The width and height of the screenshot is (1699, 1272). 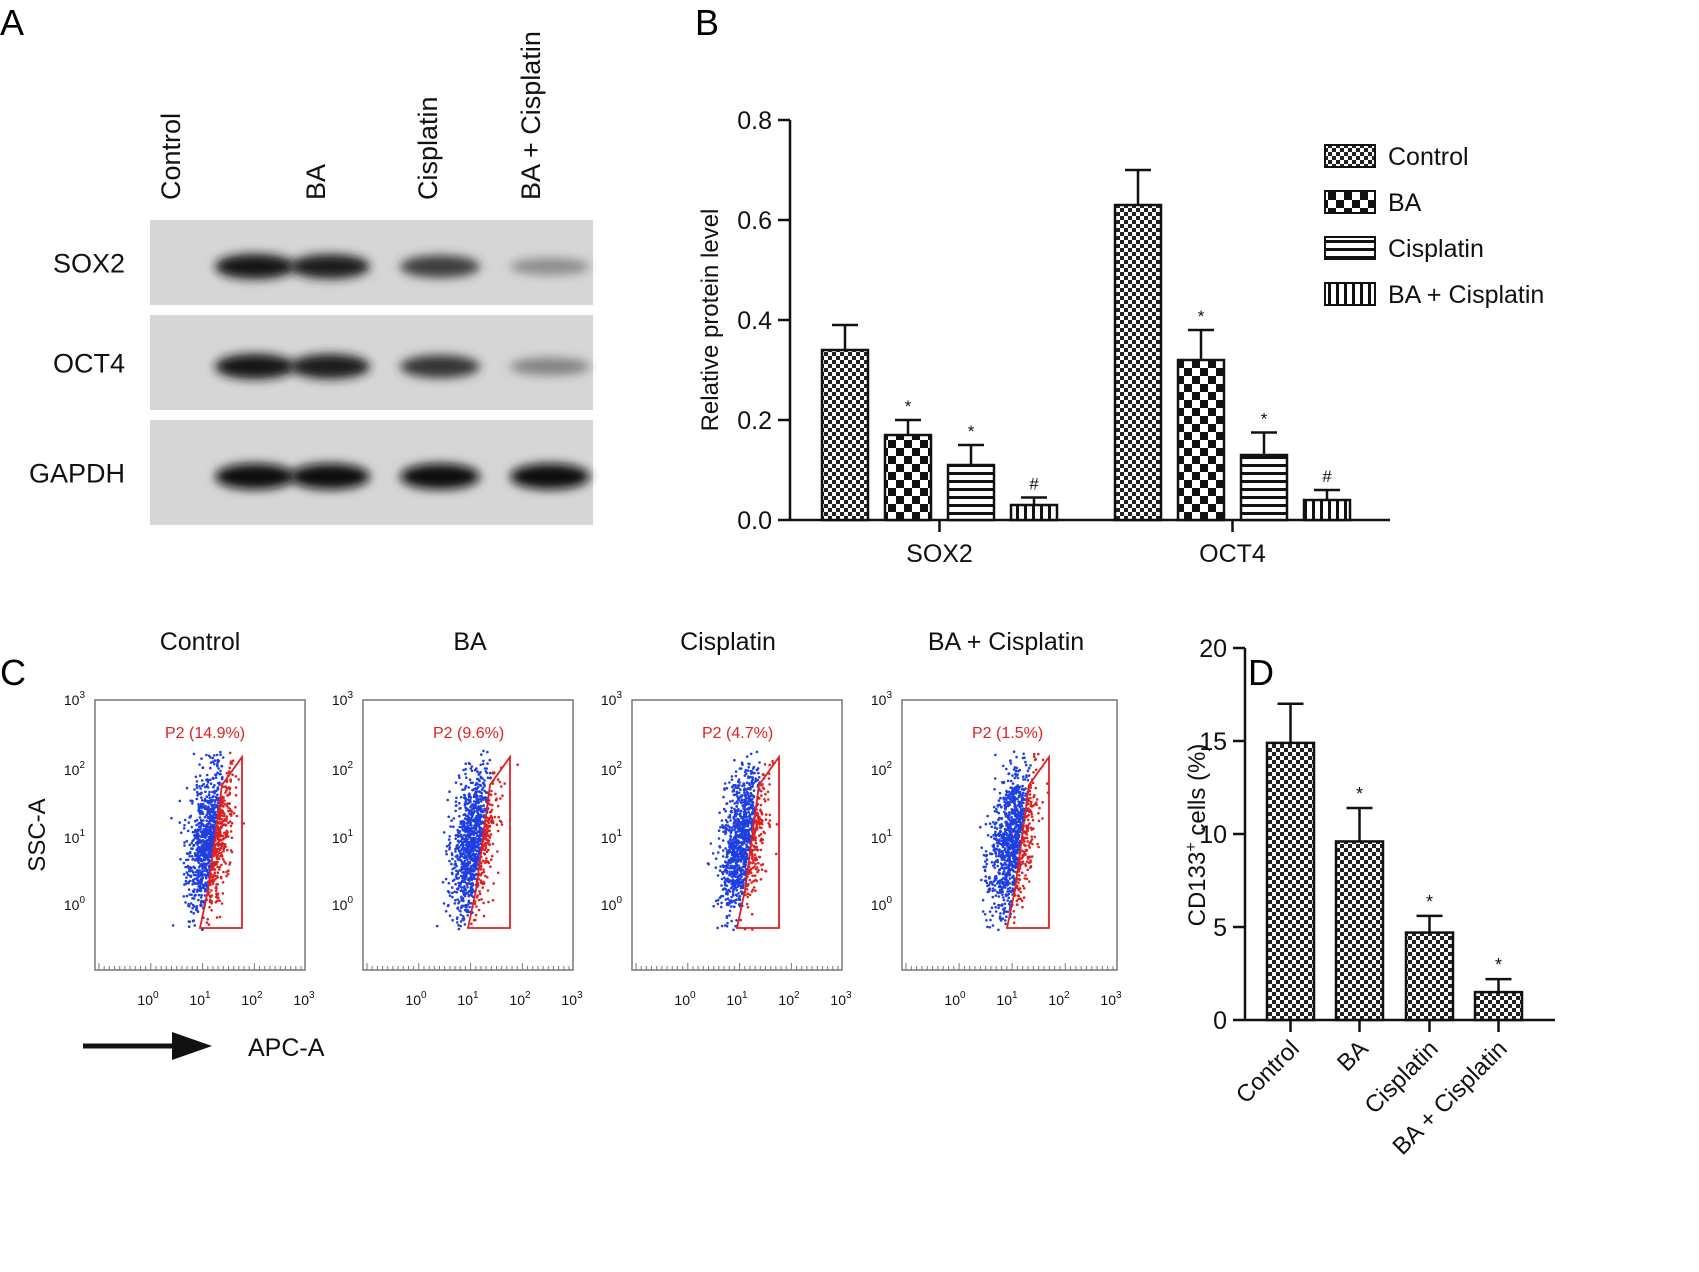 I want to click on bar, so click(x=971, y=492).